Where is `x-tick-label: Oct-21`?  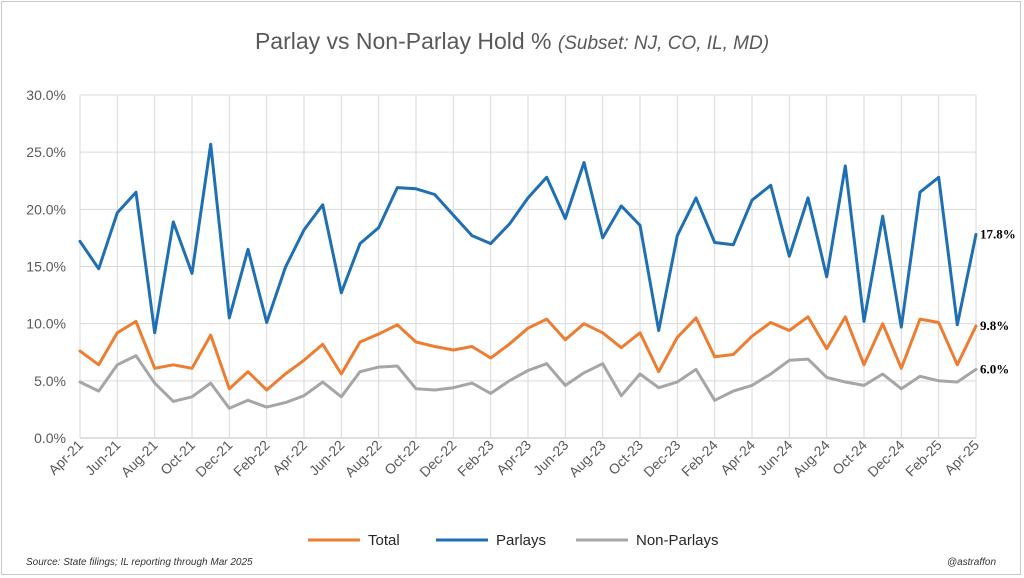
x-tick-label: Oct-21 is located at coordinates (177, 457).